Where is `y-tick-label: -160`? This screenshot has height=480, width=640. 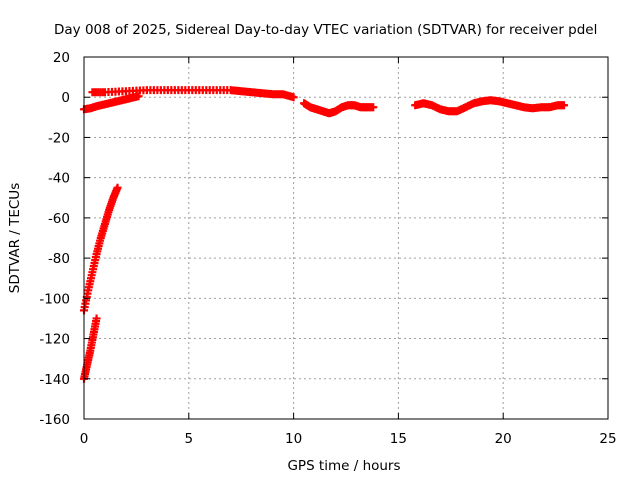 y-tick-label: -160 is located at coordinates (54, 420).